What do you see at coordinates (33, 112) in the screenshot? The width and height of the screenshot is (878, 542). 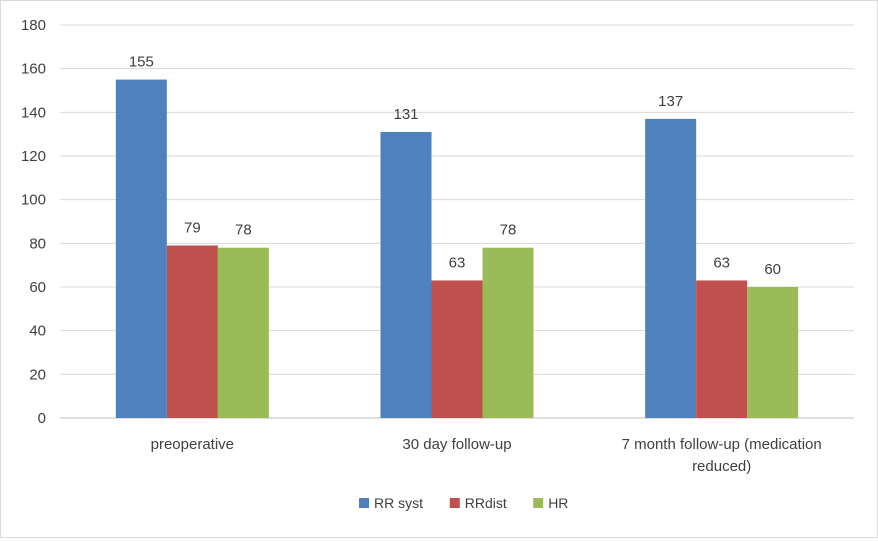 I see `y-tick-label: 140` at bounding box center [33, 112].